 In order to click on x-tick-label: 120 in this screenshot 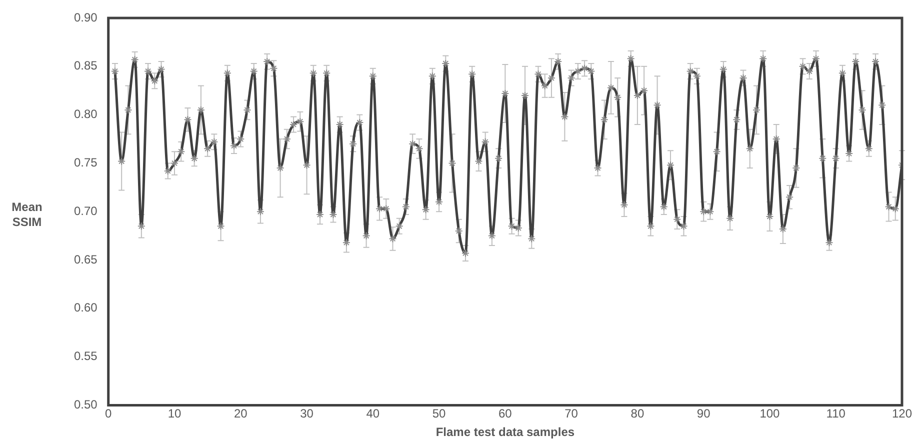, I will do `click(902, 413)`.